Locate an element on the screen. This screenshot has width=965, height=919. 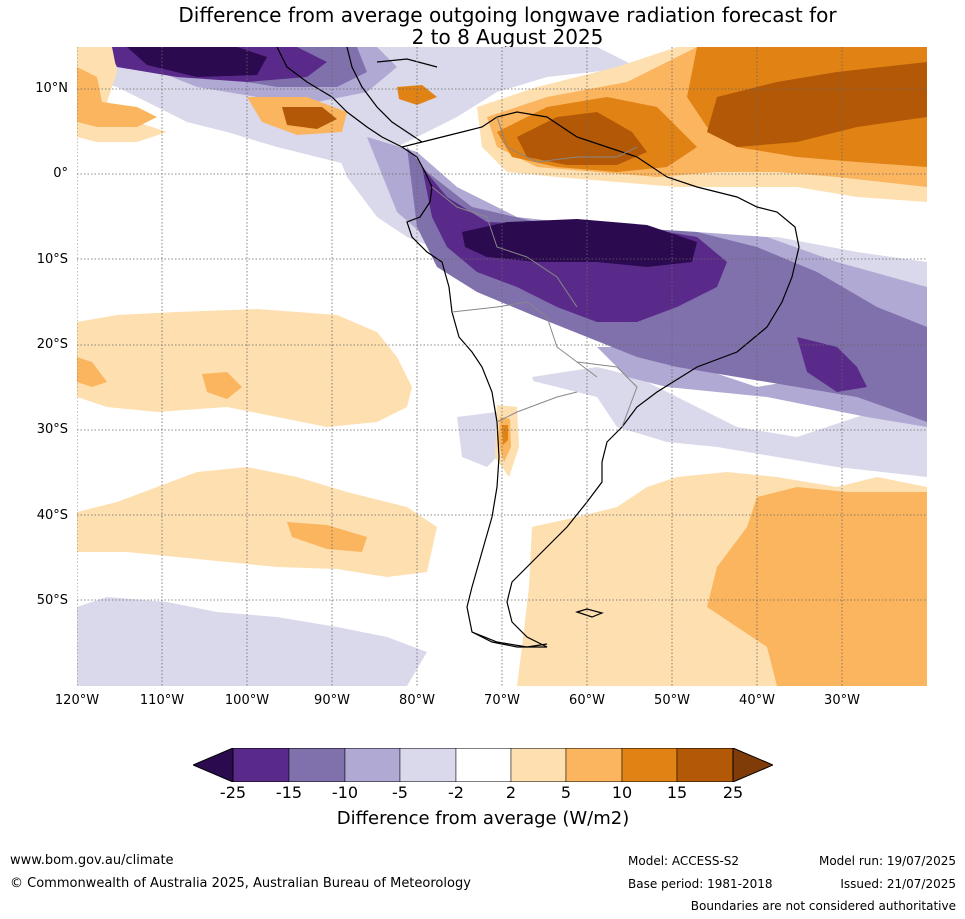
lon-label-100w: 100°W is located at coordinates (247, 700).